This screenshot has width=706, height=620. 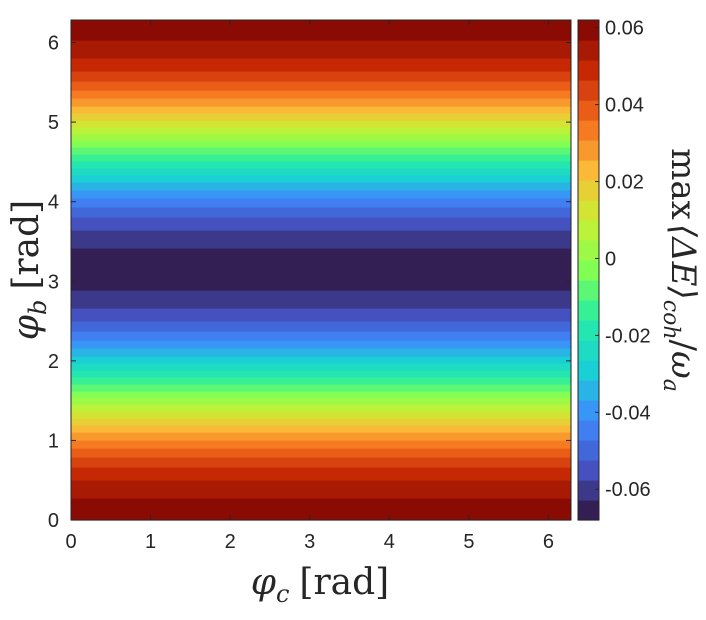 What do you see at coordinates (670, 385) in the screenshot?
I see `colorbar-title-denominator-subscript: a` at bounding box center [670, 385].